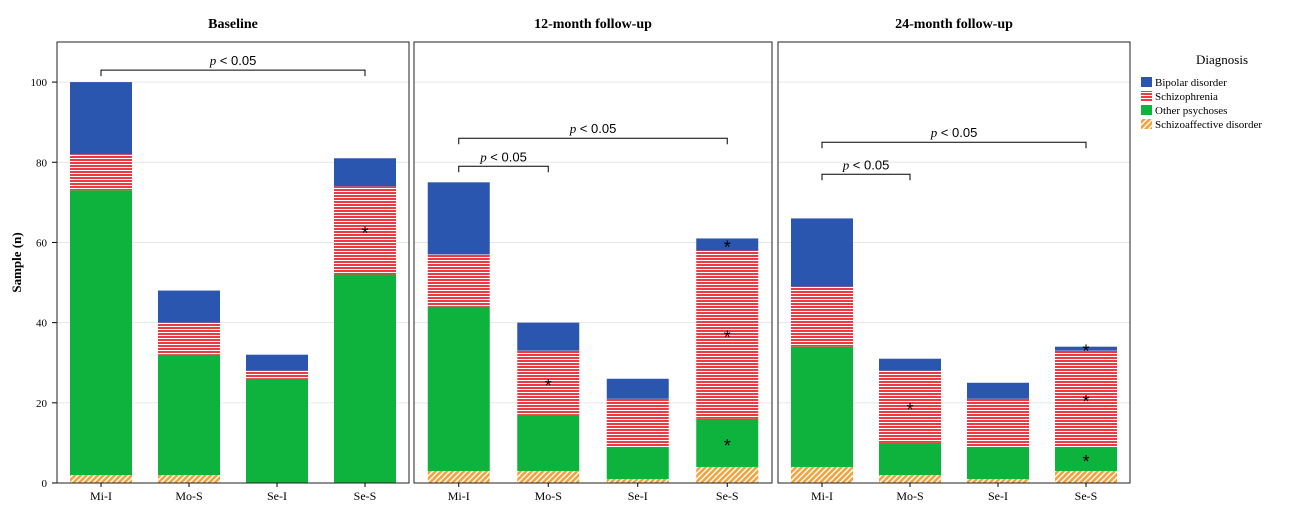 Image resolution: width=1293 pixels, height=505 pixels. Describe the element at coordinates (42, 404) in the screenshot. I see `y-tick-label: 20` at that location.